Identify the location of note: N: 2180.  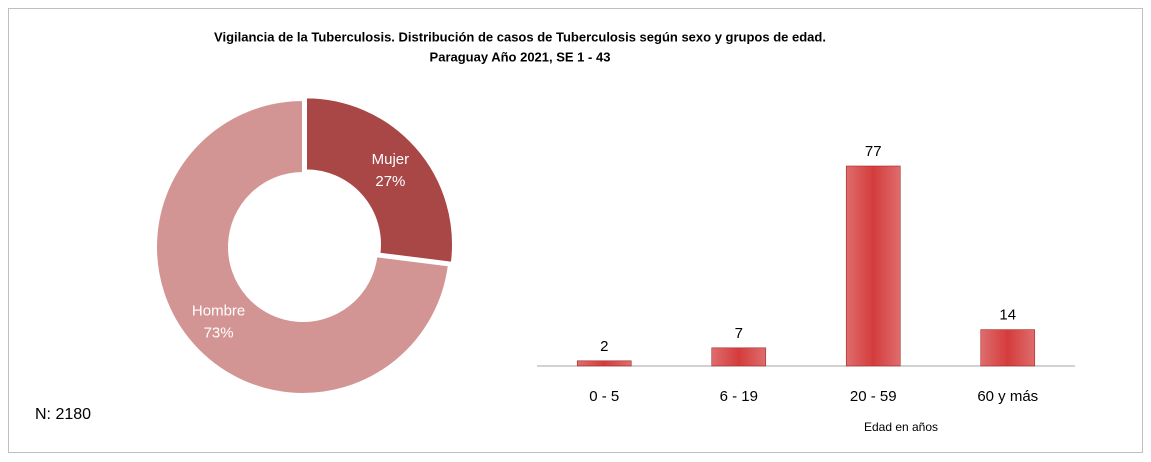
(63, 414).